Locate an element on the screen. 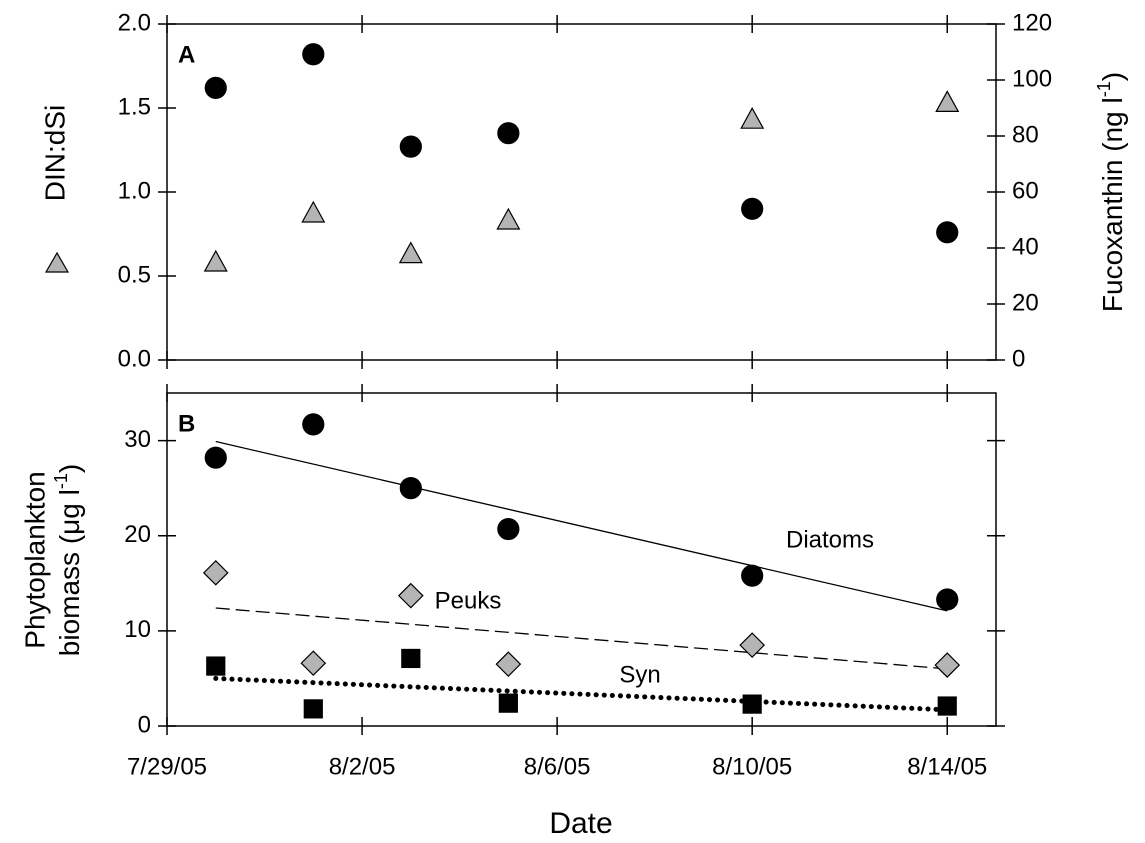  panel-label: A is located at coordinates (186, 54).